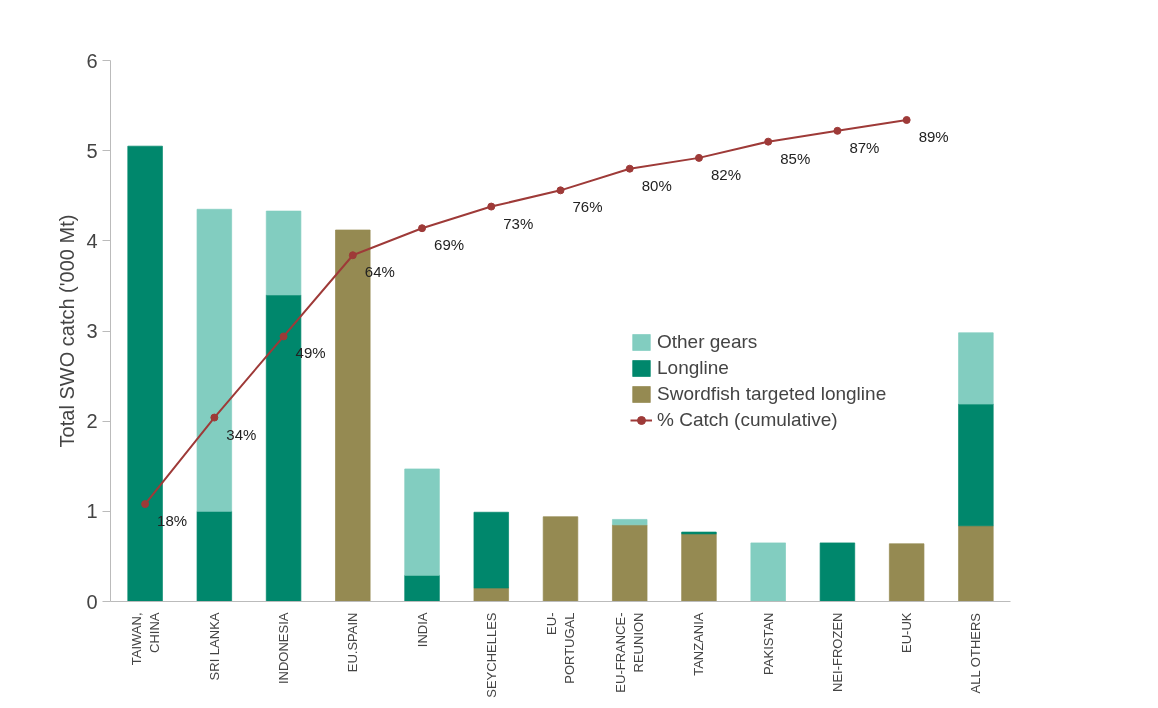  I want to click on legend-label: Longline, so click(693, 368).